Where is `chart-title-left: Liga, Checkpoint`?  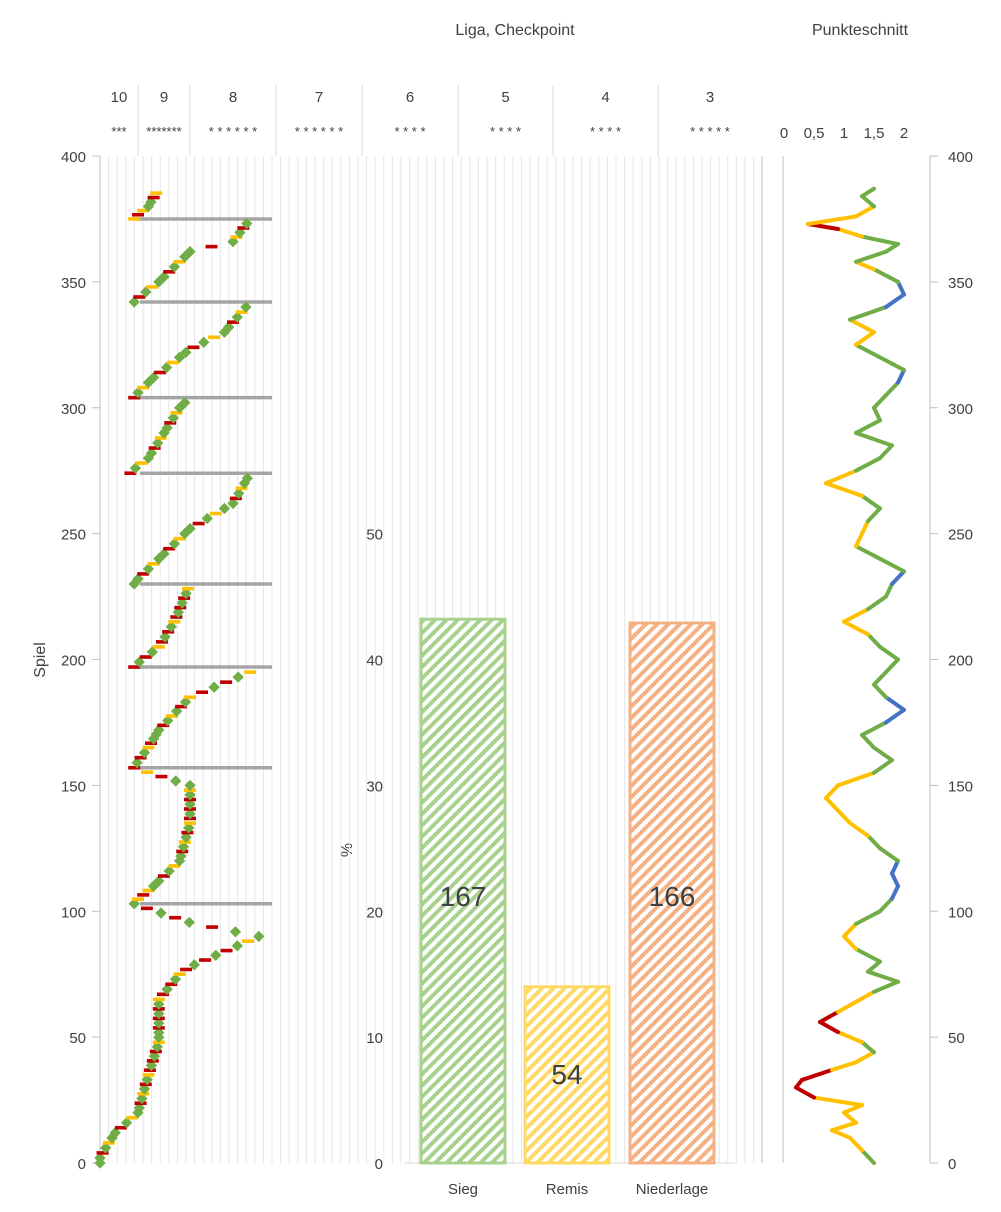
chart-title-left: Liga, Checkpoint is located at coordinates (515, 30).